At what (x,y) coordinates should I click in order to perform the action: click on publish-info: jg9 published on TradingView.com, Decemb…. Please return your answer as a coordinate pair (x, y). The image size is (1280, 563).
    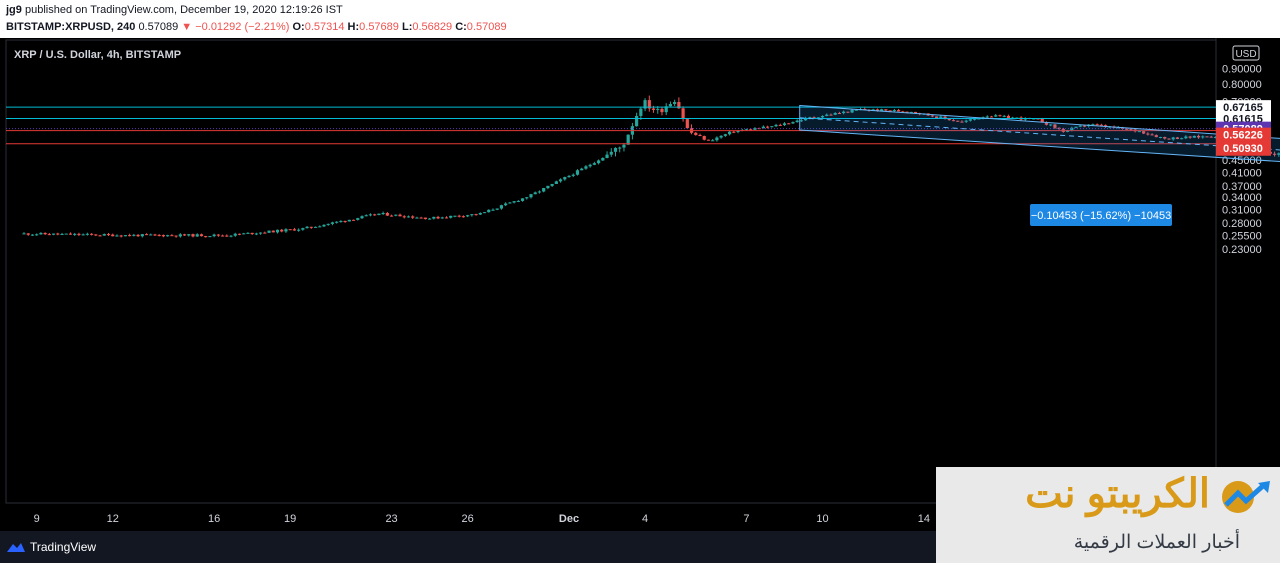
    Looking at the image, I should click on (174, 10).